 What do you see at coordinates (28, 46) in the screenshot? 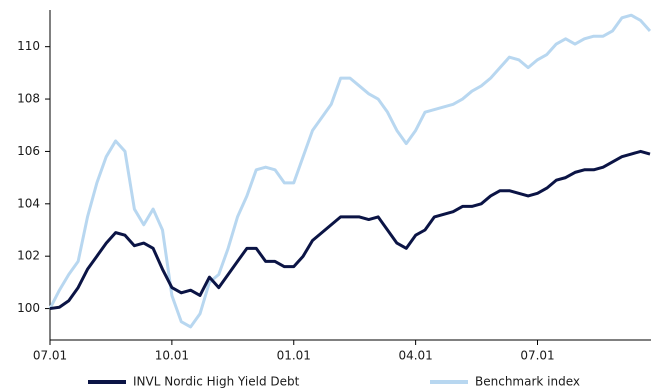
I see `y-tick-label: 110` at bounding box center [28, 46].